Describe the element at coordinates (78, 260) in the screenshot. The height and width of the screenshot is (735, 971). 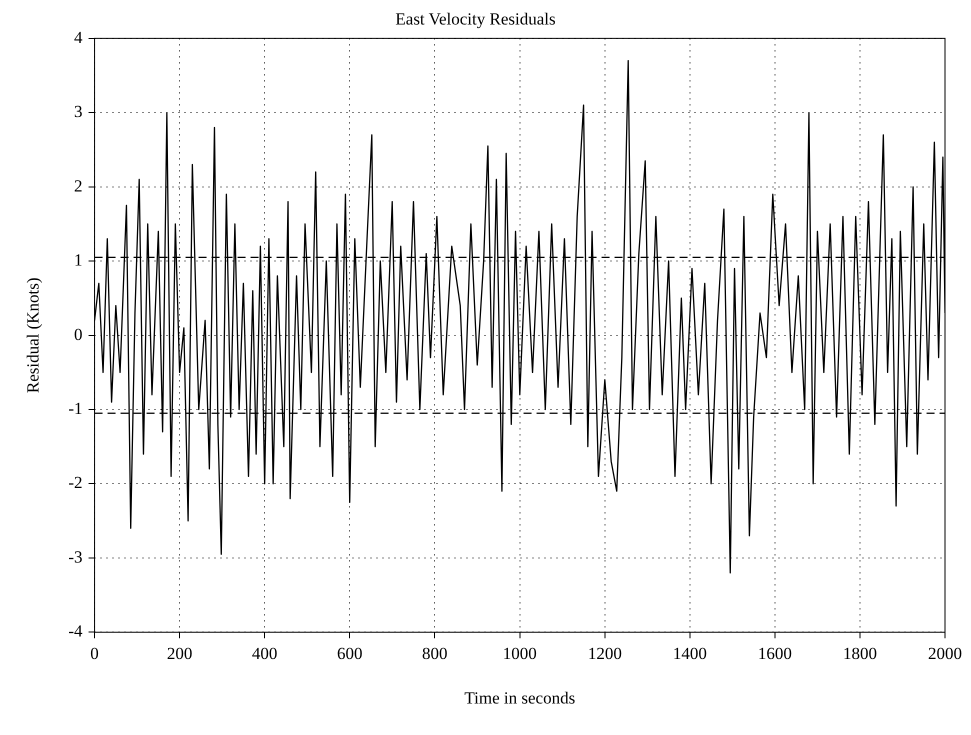
I see `y-tick-label: 1` at that location.